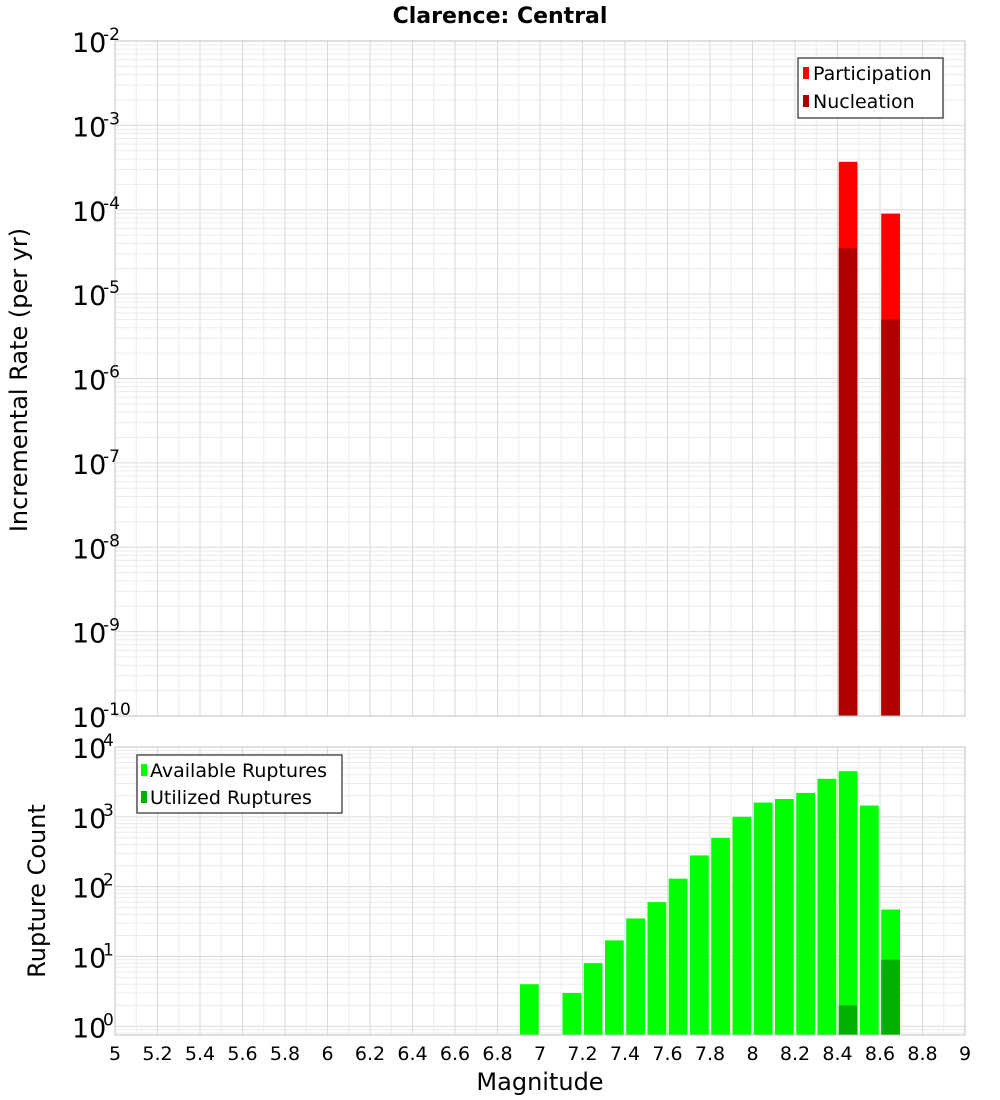 The height and width of the screenshot is (1100, 1000). What do you see at coordinates (412, 1054) in the screenshot?
I see `x-tick-label: 6.4` at bounding box center [412, 1054].